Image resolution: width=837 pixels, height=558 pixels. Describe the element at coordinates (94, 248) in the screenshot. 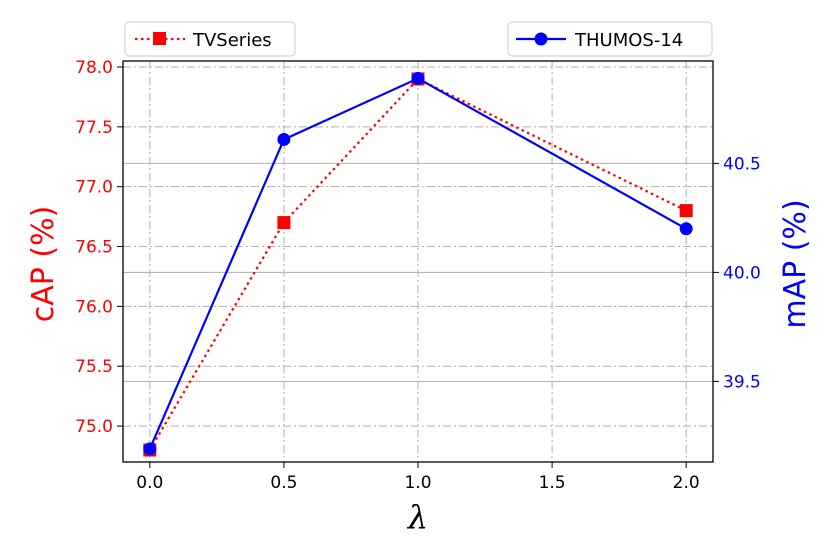

I see `left-tick-label: 76.5` at that location.